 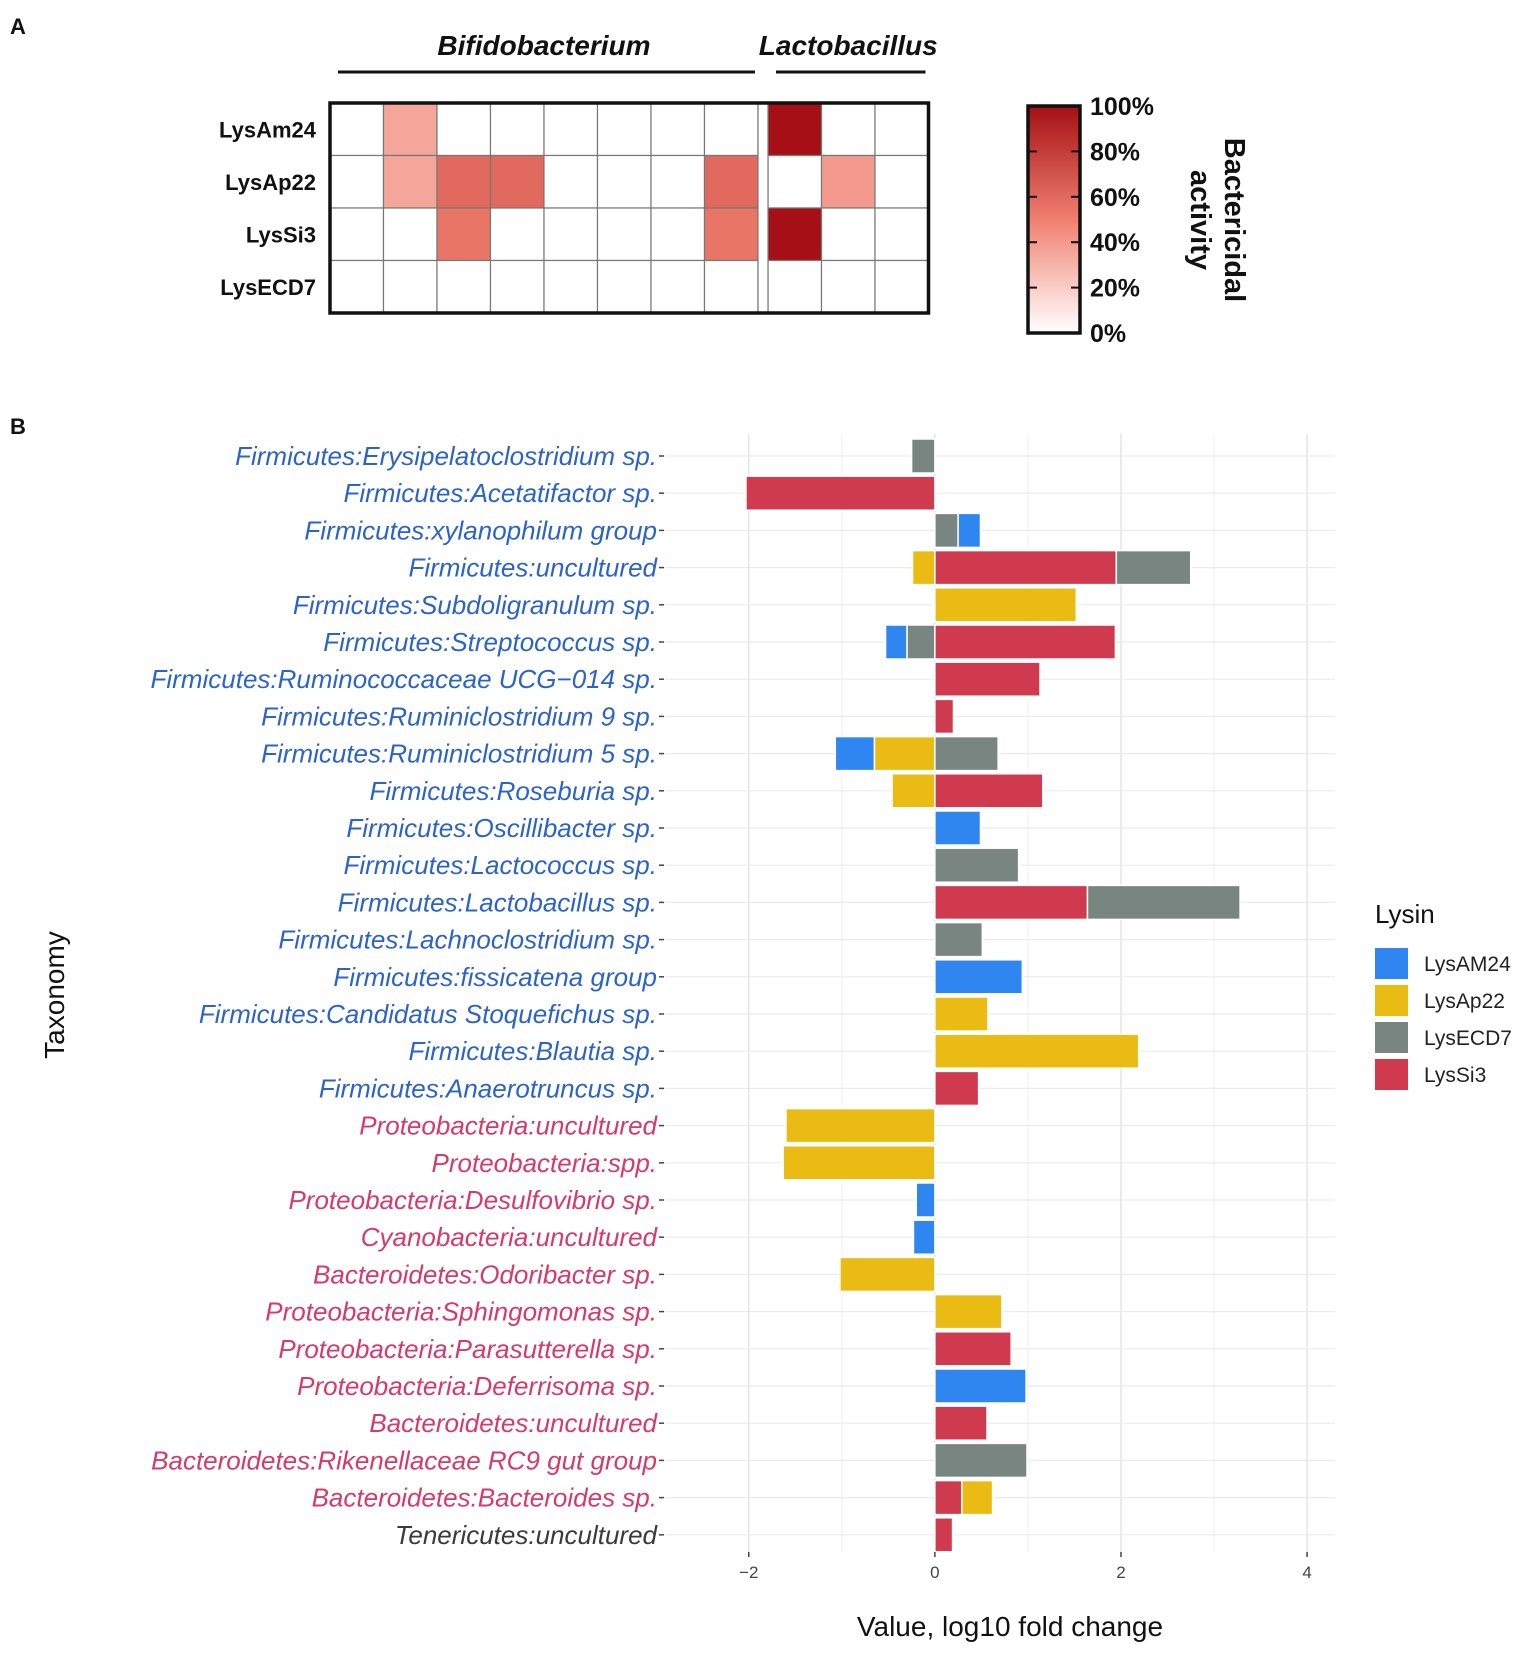 What do you see at coordinates (281, 234) in the screenshot?
I see `heatmap-row-label: LysSi3` at bounding box center [281, 234].